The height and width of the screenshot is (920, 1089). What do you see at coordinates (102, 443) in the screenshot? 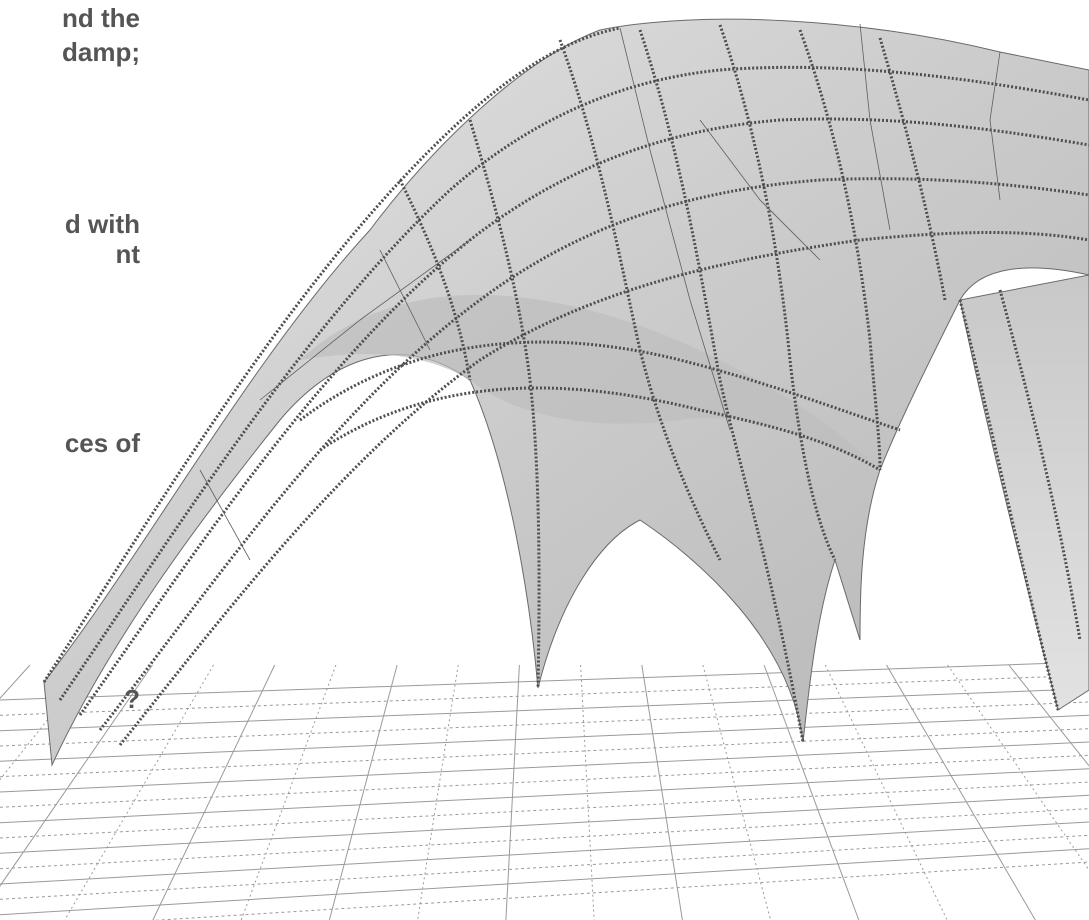
I see `text-fragment-5: ces of` at bounding box center [102, 443].